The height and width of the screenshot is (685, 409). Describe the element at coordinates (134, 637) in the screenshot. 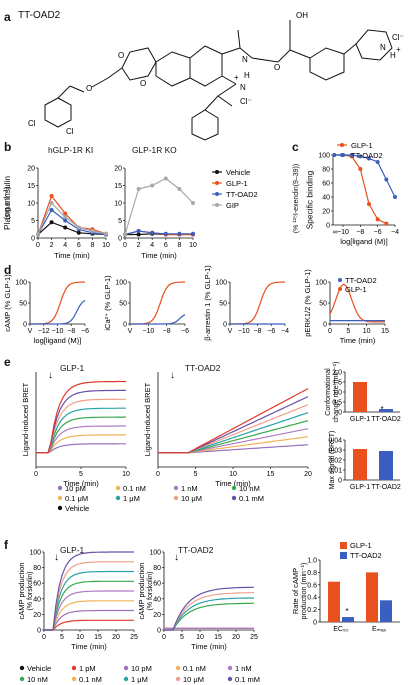

I see `f1-xtick-label: 25` at that location.